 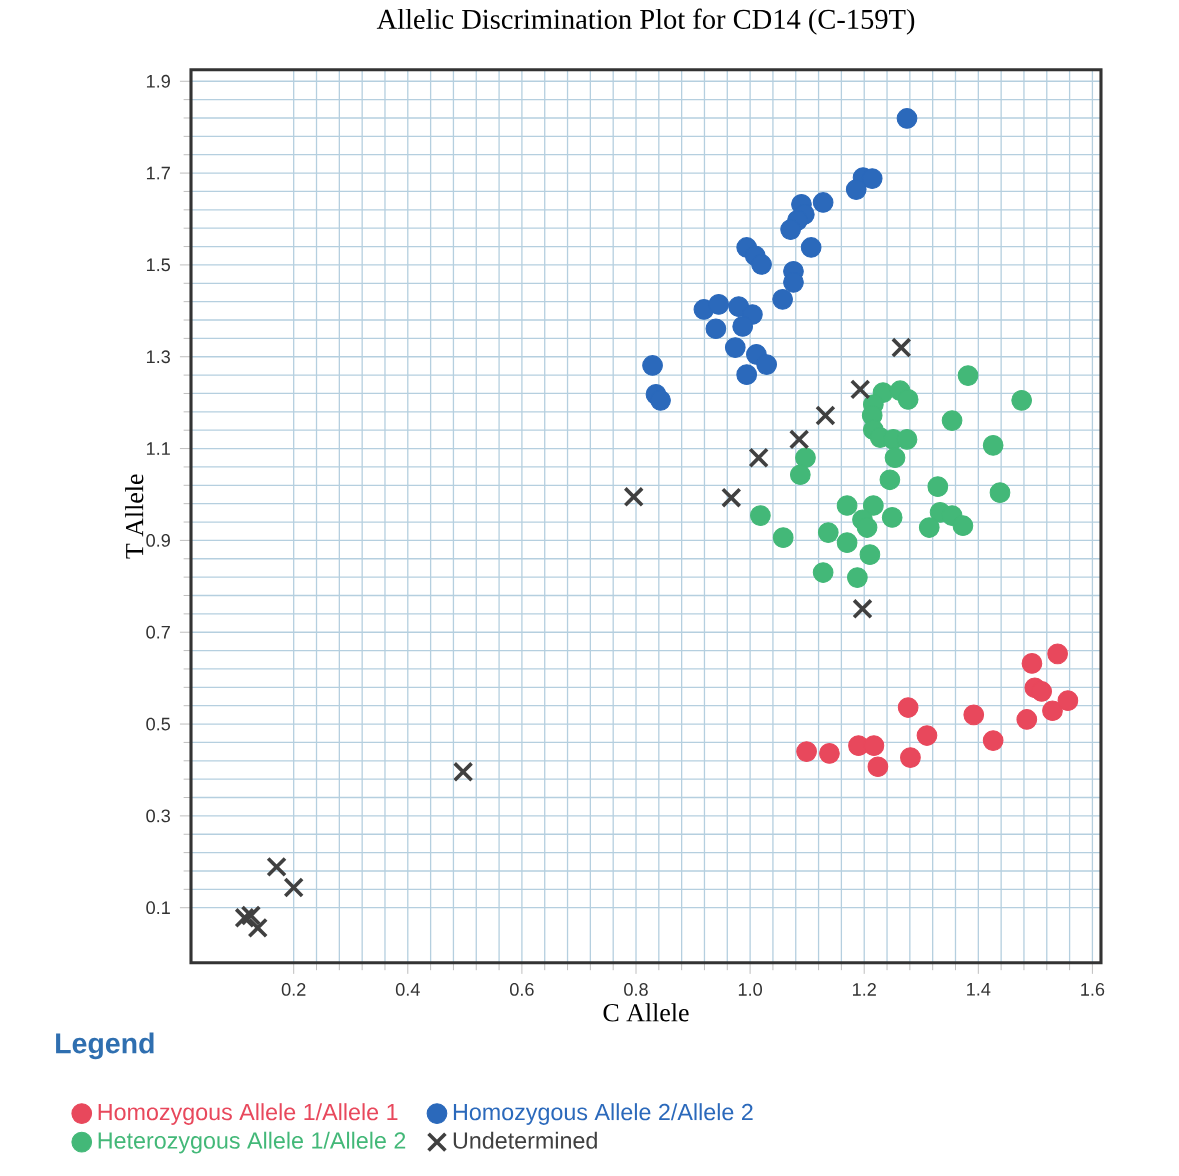 I want to click on x-tick-label: 1.4, so click(x=979, y=989).